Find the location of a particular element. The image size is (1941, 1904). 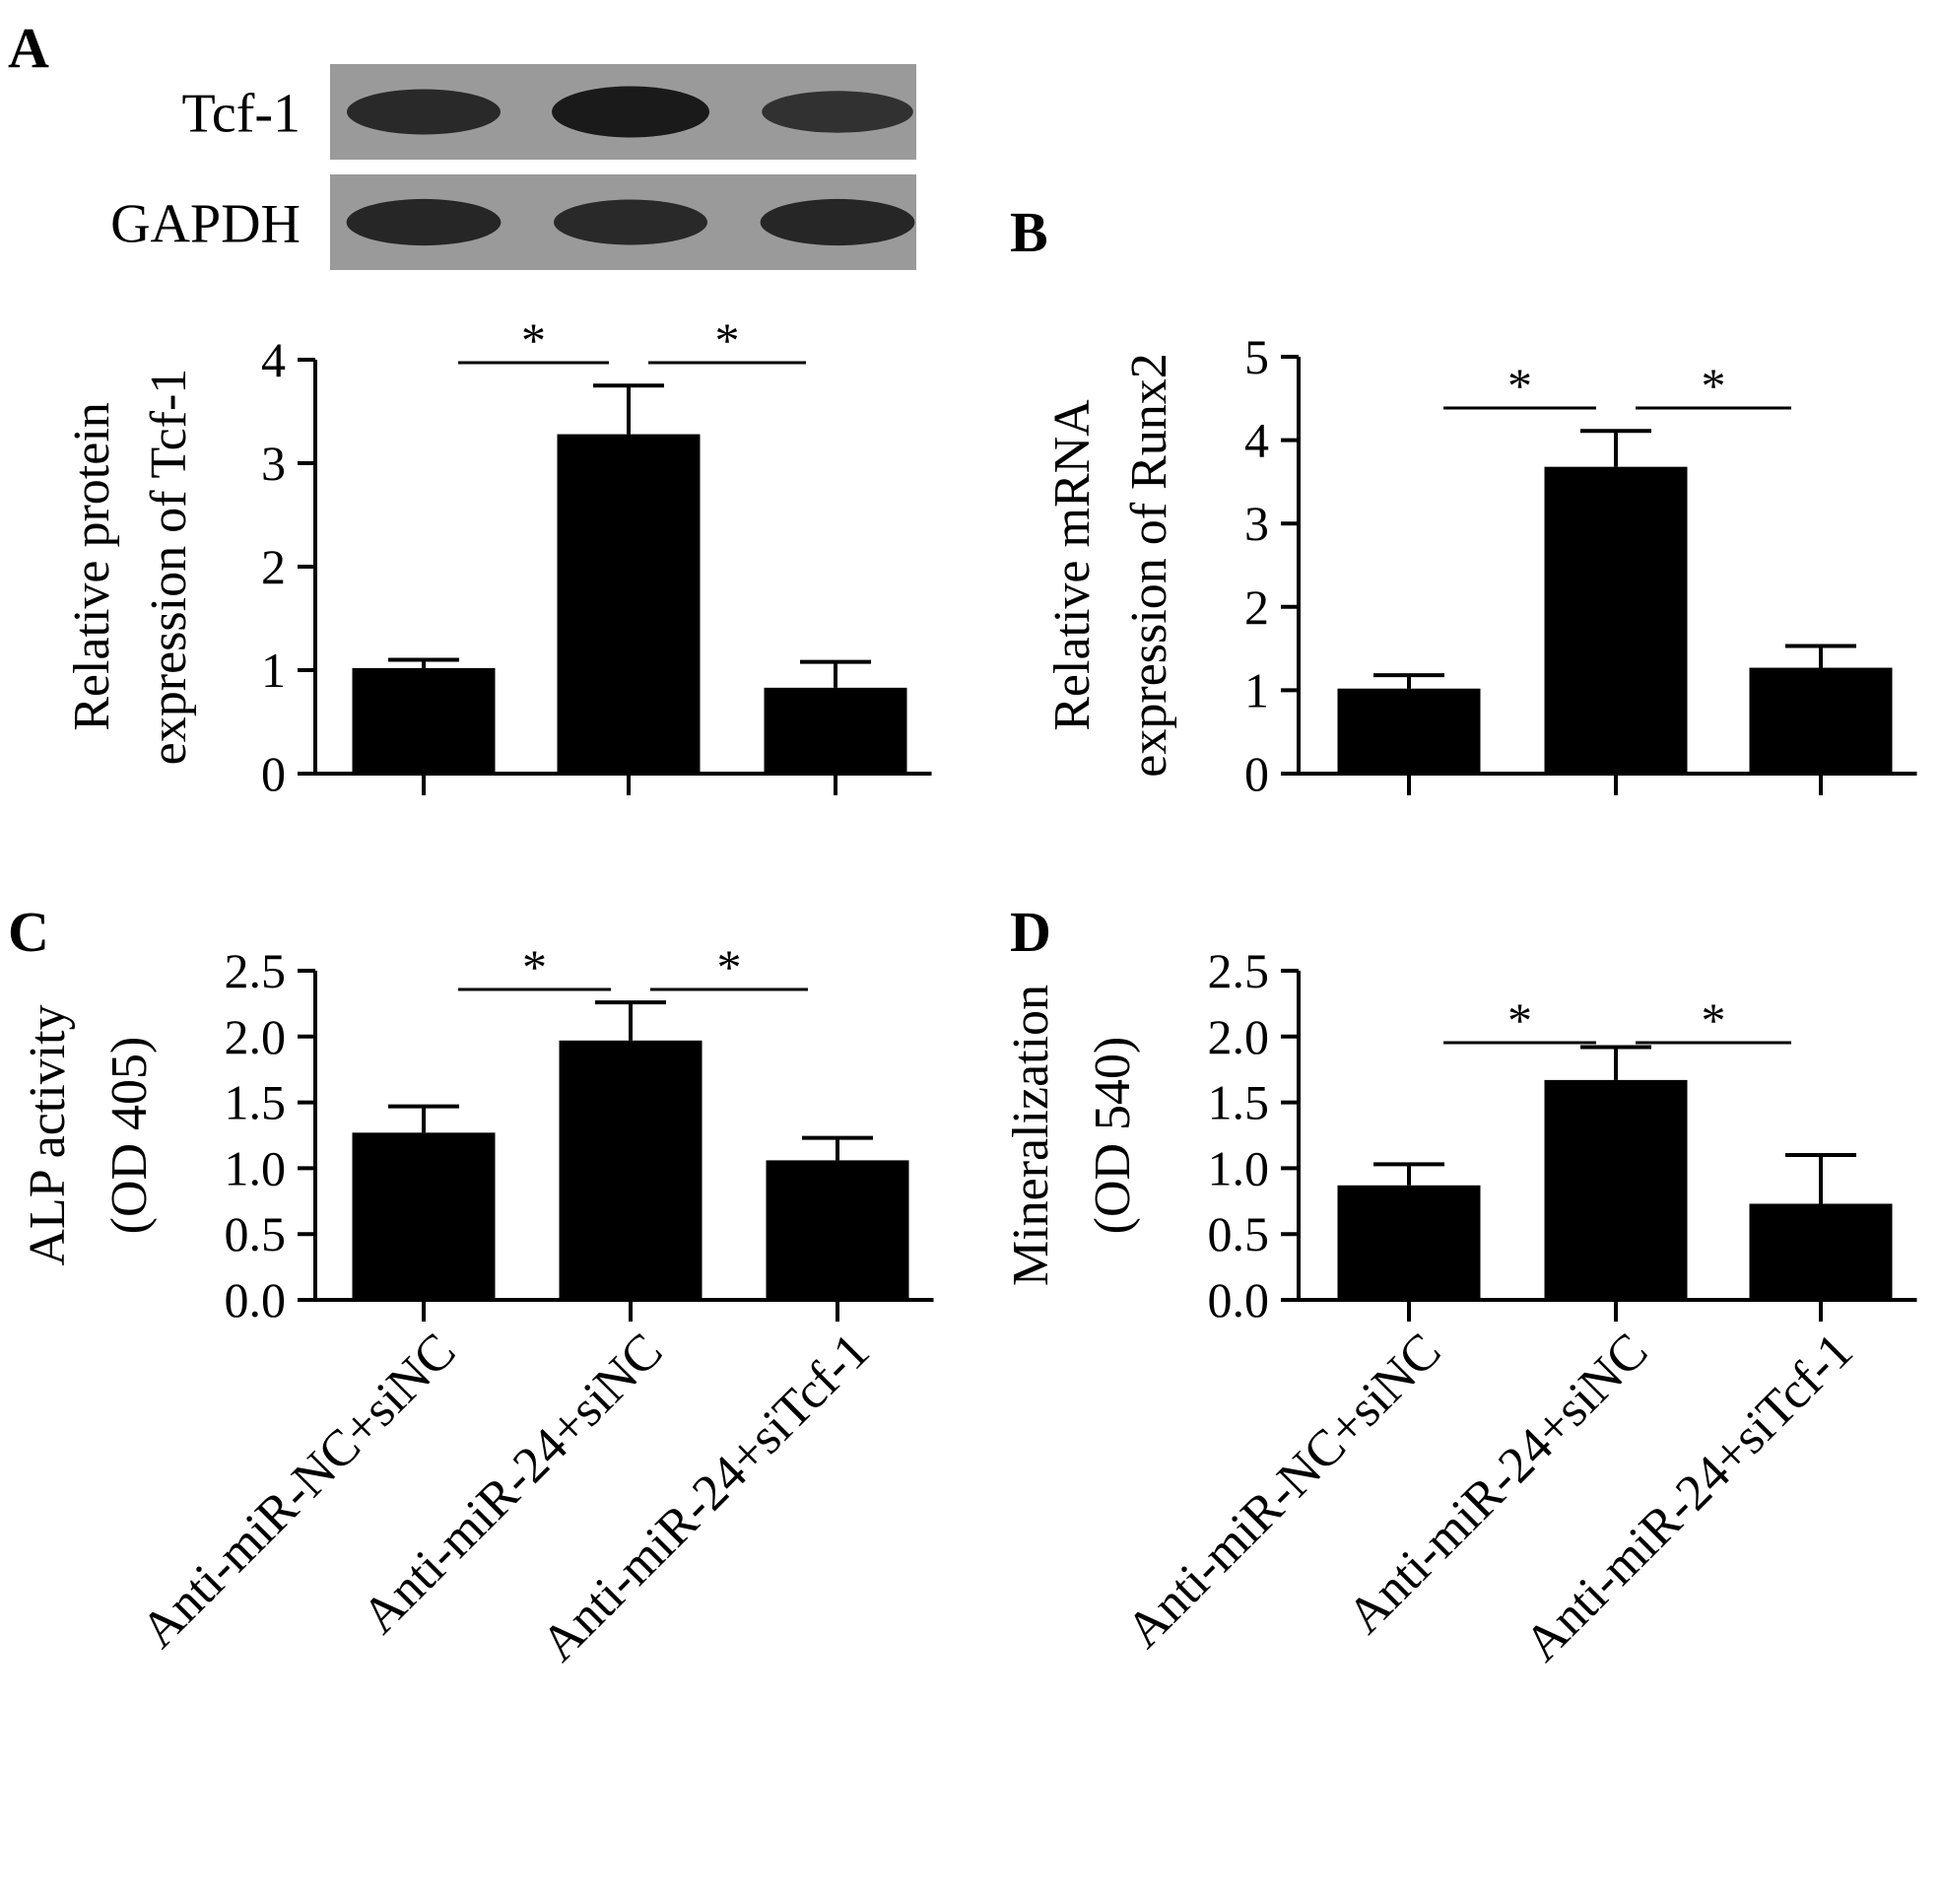

y-axis-label: (OD 405) is located at coordinates (130, 1136).